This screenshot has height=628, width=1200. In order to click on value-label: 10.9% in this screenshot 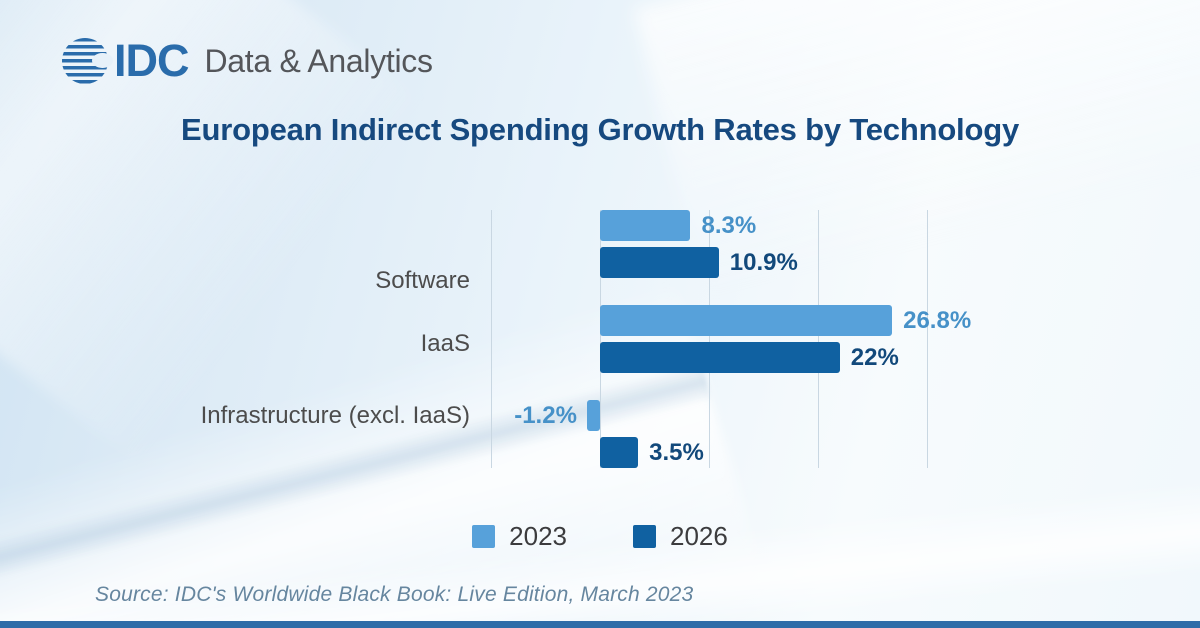, I will do `click(763, 262)`.